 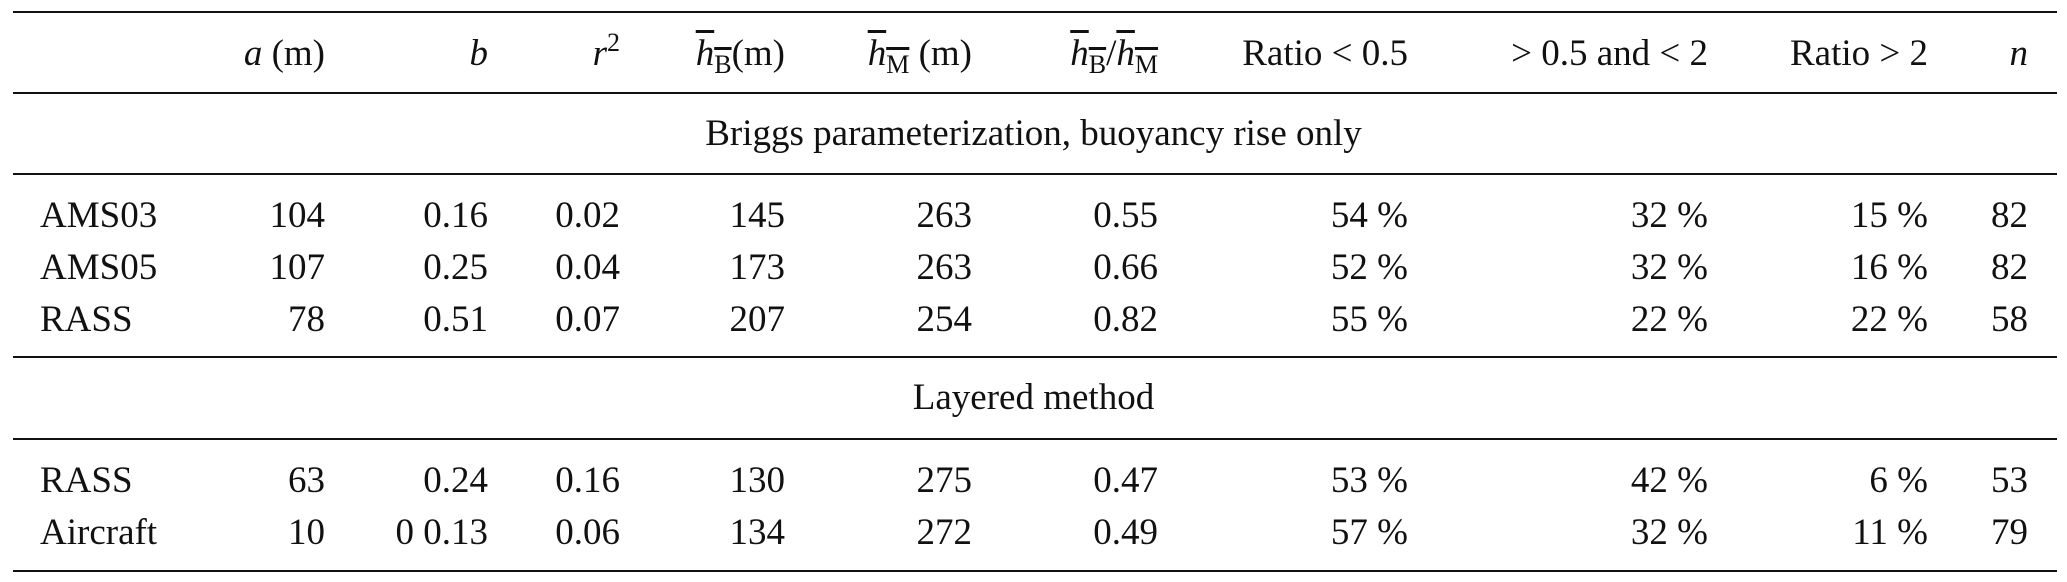 I want to click on cell-r2: 0.04, so click(x=587, y=267).